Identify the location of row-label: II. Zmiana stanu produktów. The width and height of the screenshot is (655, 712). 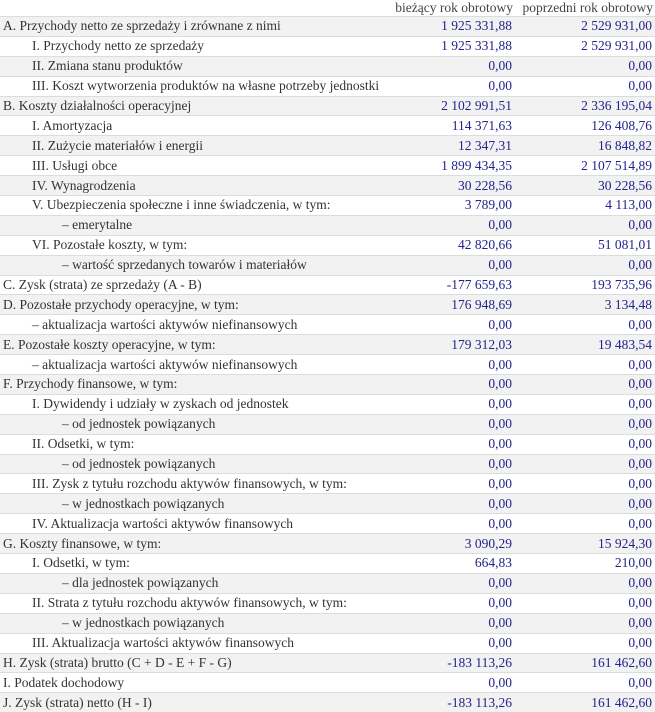
(195, 66).